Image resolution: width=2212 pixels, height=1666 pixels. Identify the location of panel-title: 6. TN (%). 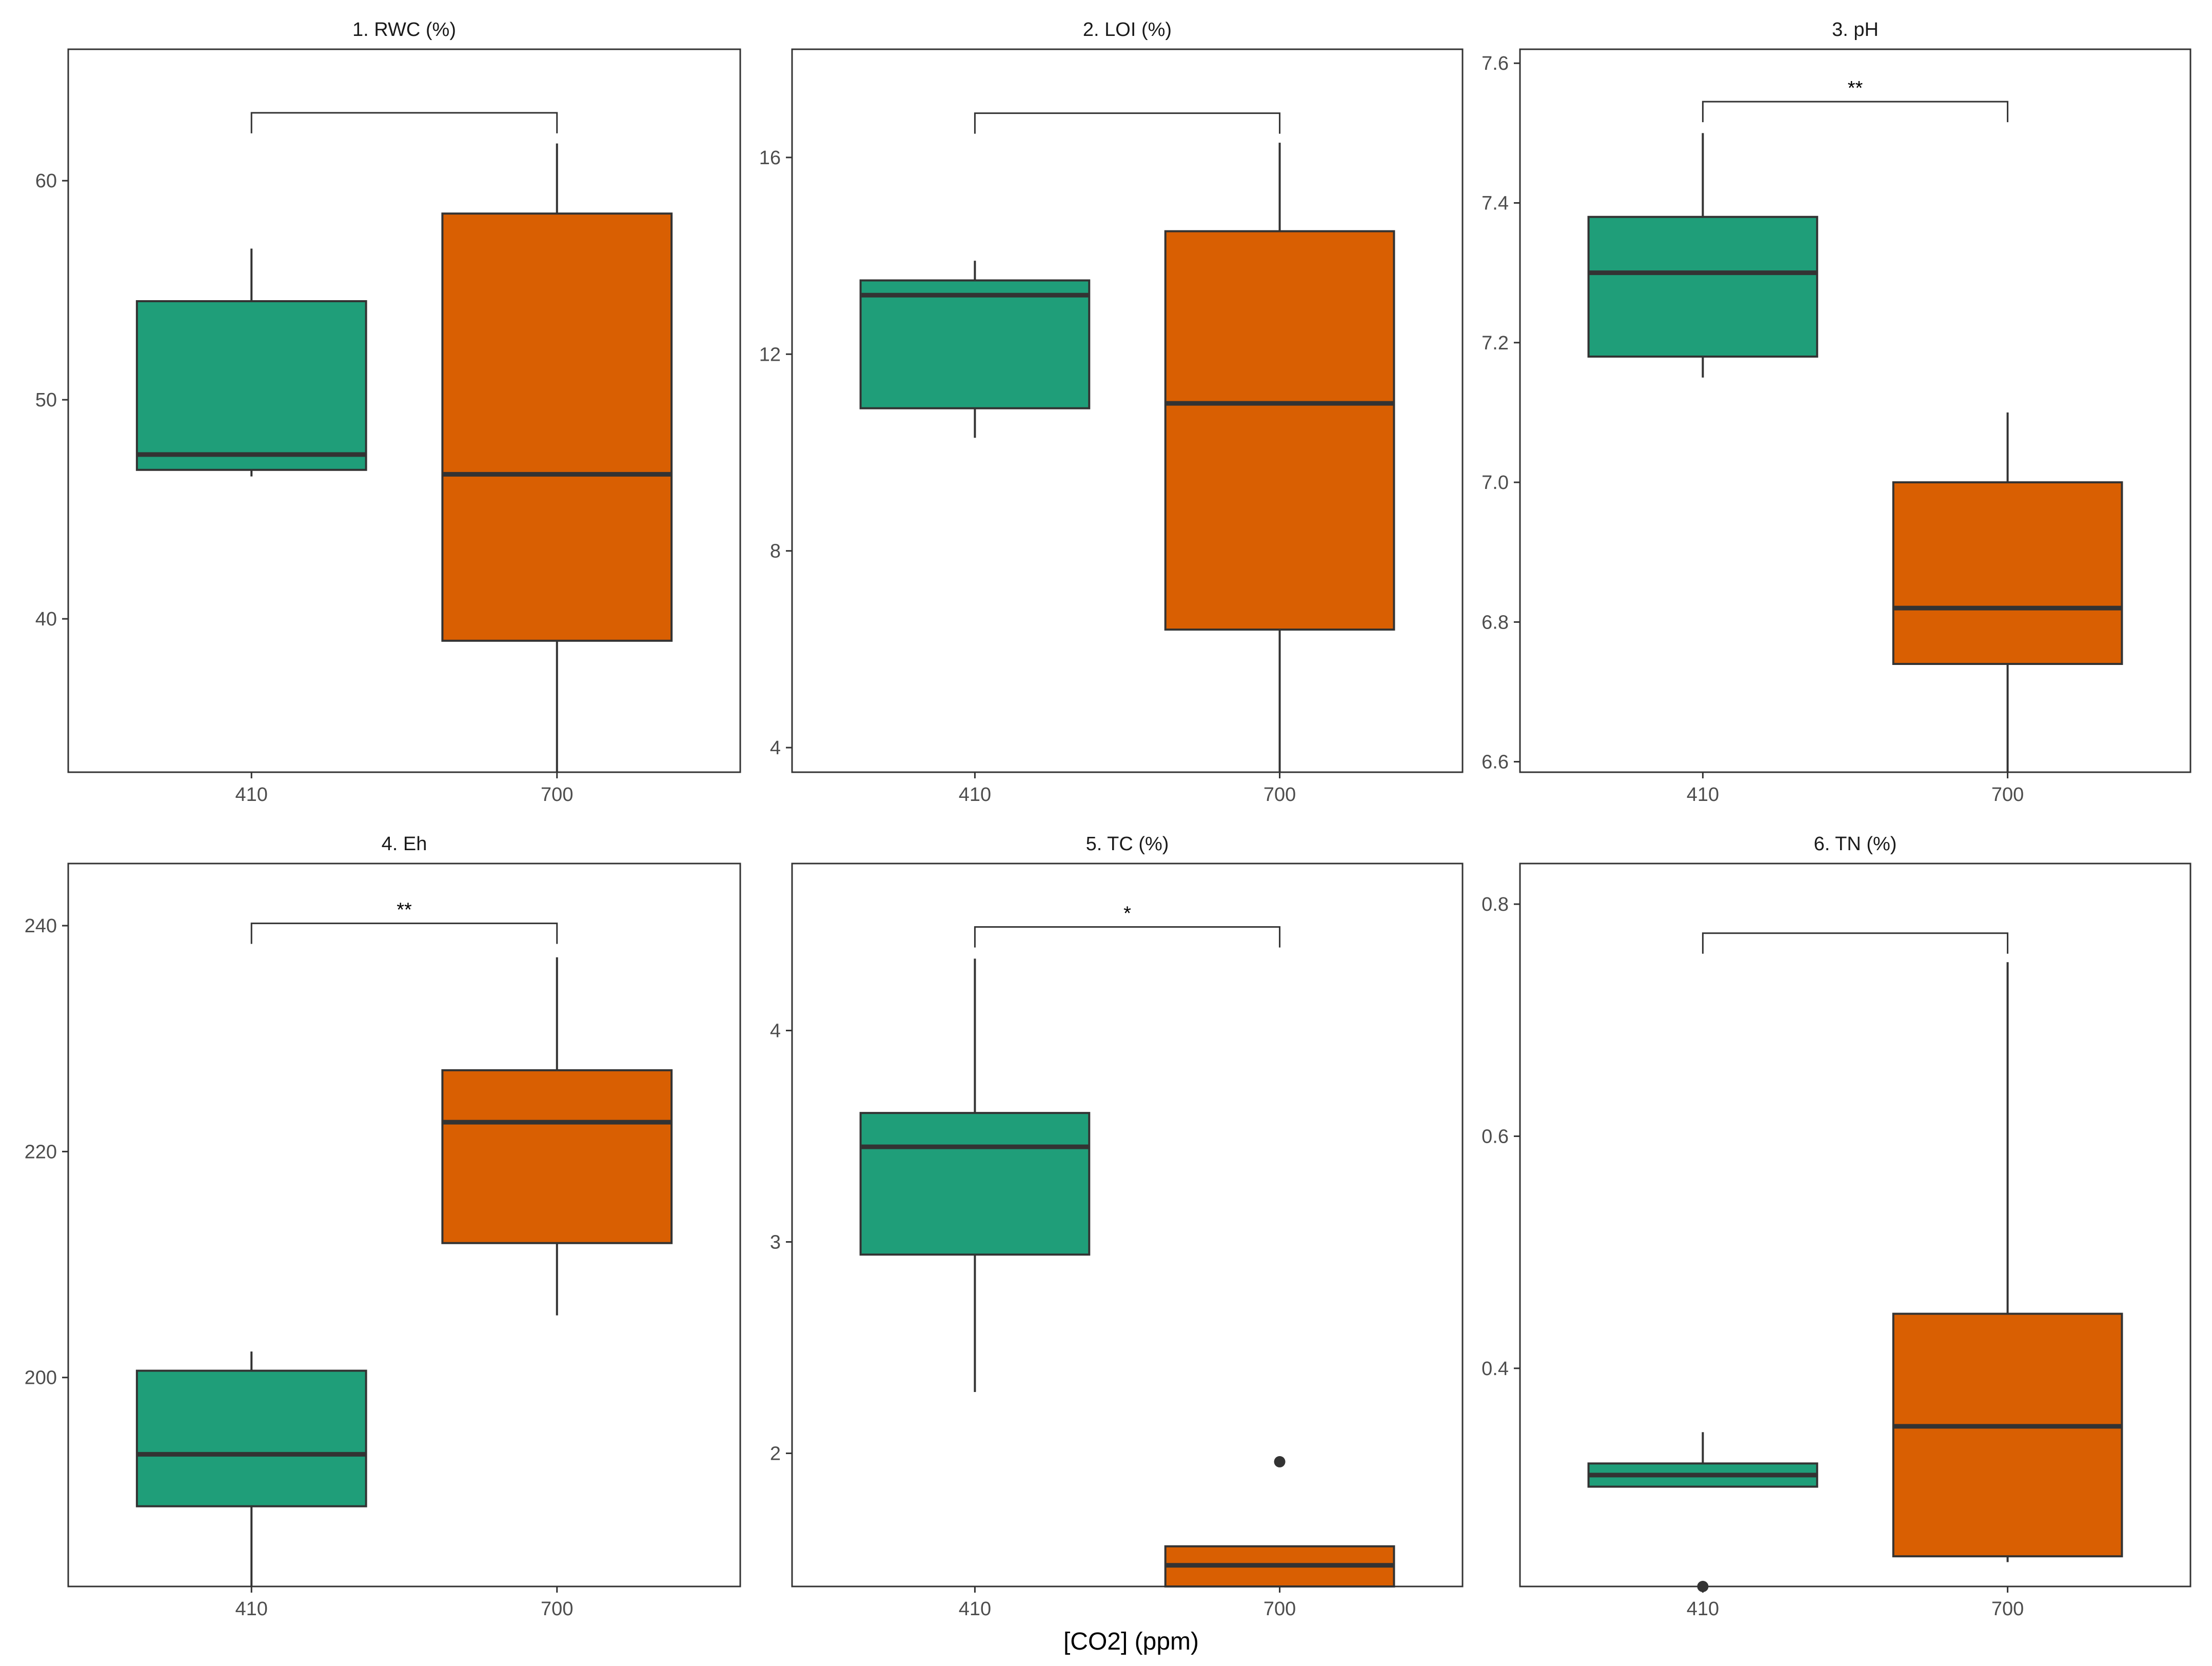
(1855, 844).